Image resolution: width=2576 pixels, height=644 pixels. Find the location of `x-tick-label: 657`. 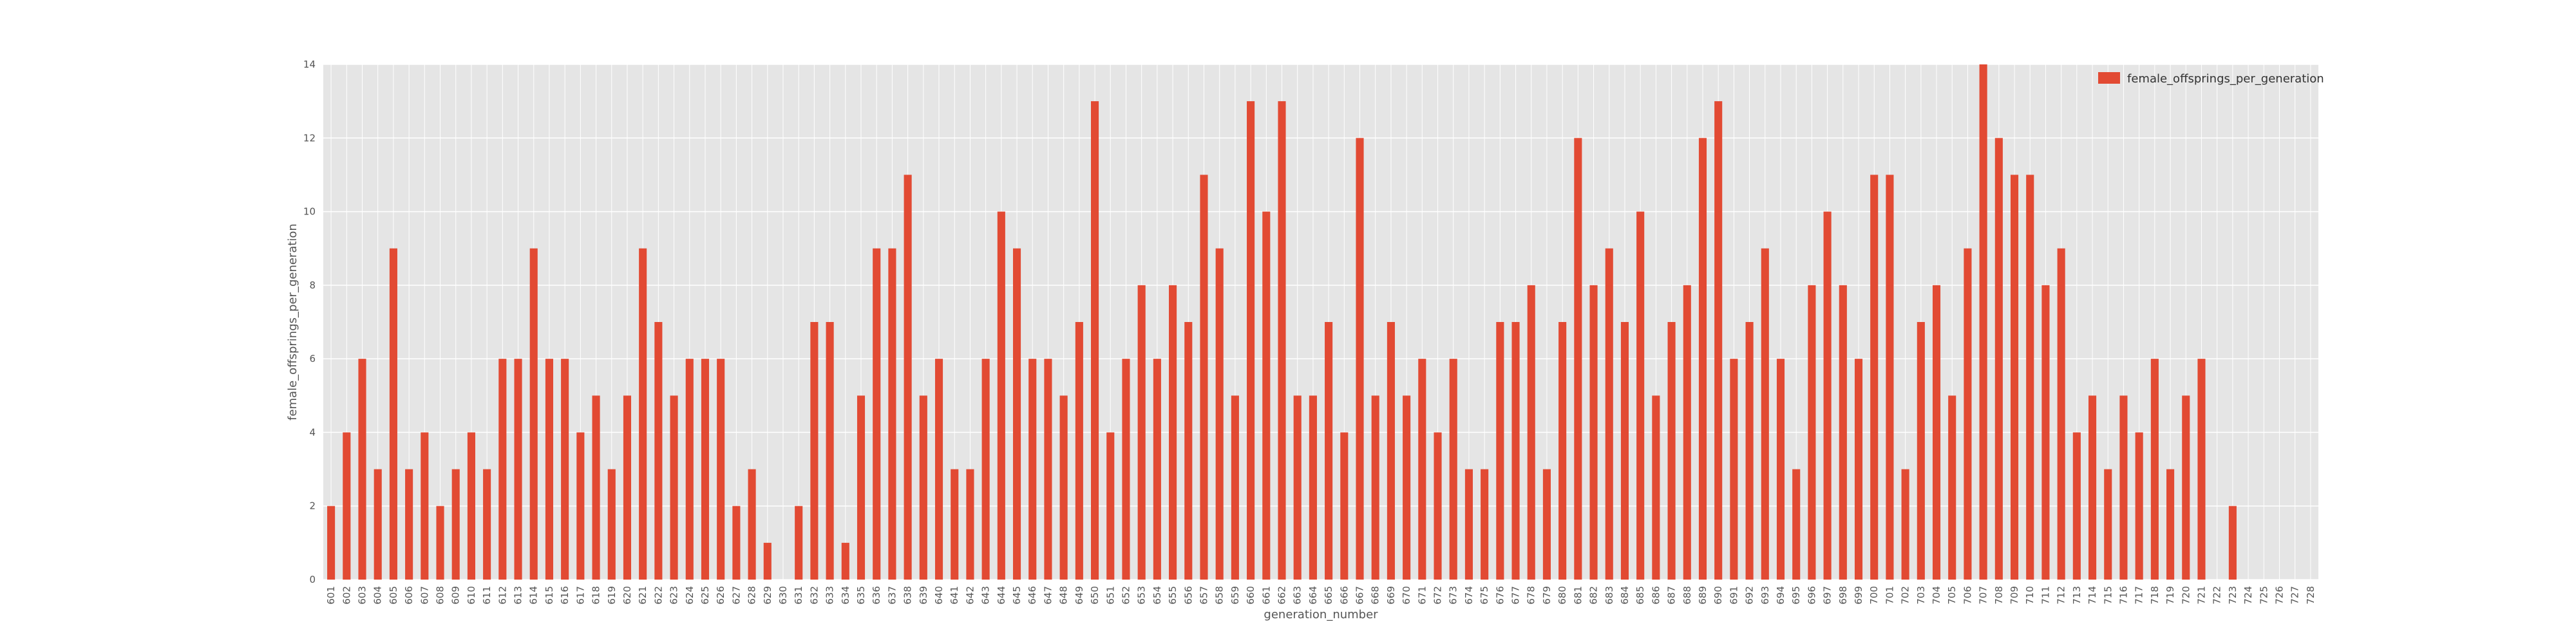

x-tick-label: 657 is located at coordinates (1203, 595).